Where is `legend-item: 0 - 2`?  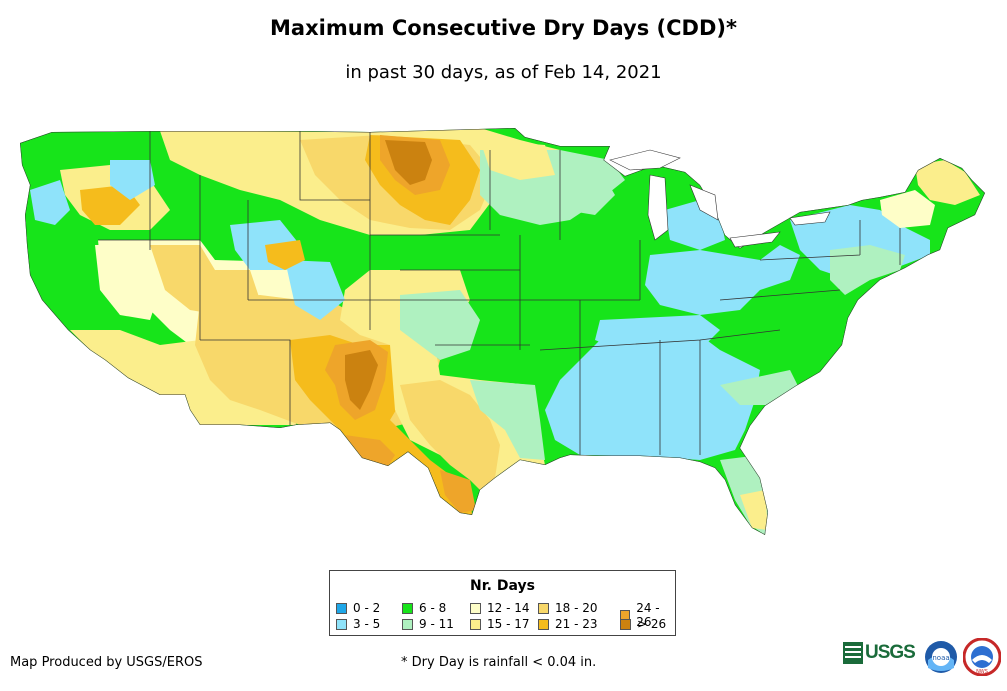 legend-item: 0 - 2 is located at coordinates (358, 608).